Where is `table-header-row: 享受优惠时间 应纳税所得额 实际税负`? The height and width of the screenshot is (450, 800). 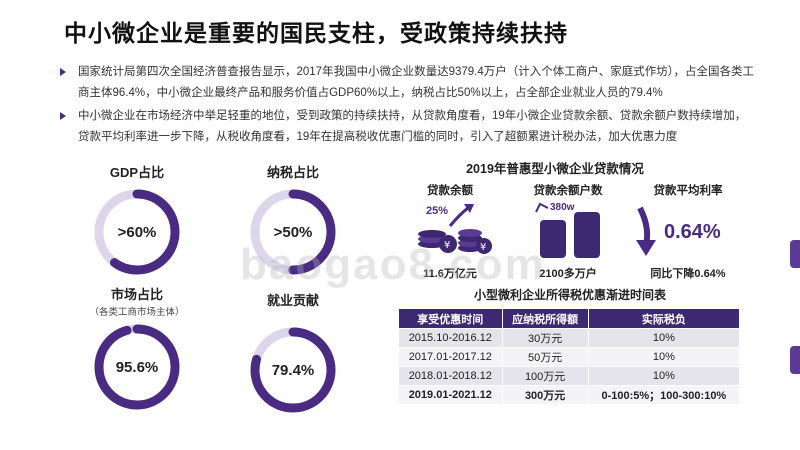 table-header-row: 享受优惠时间 应纳税所得额 实际税负 is located at coordinates (569, 318).